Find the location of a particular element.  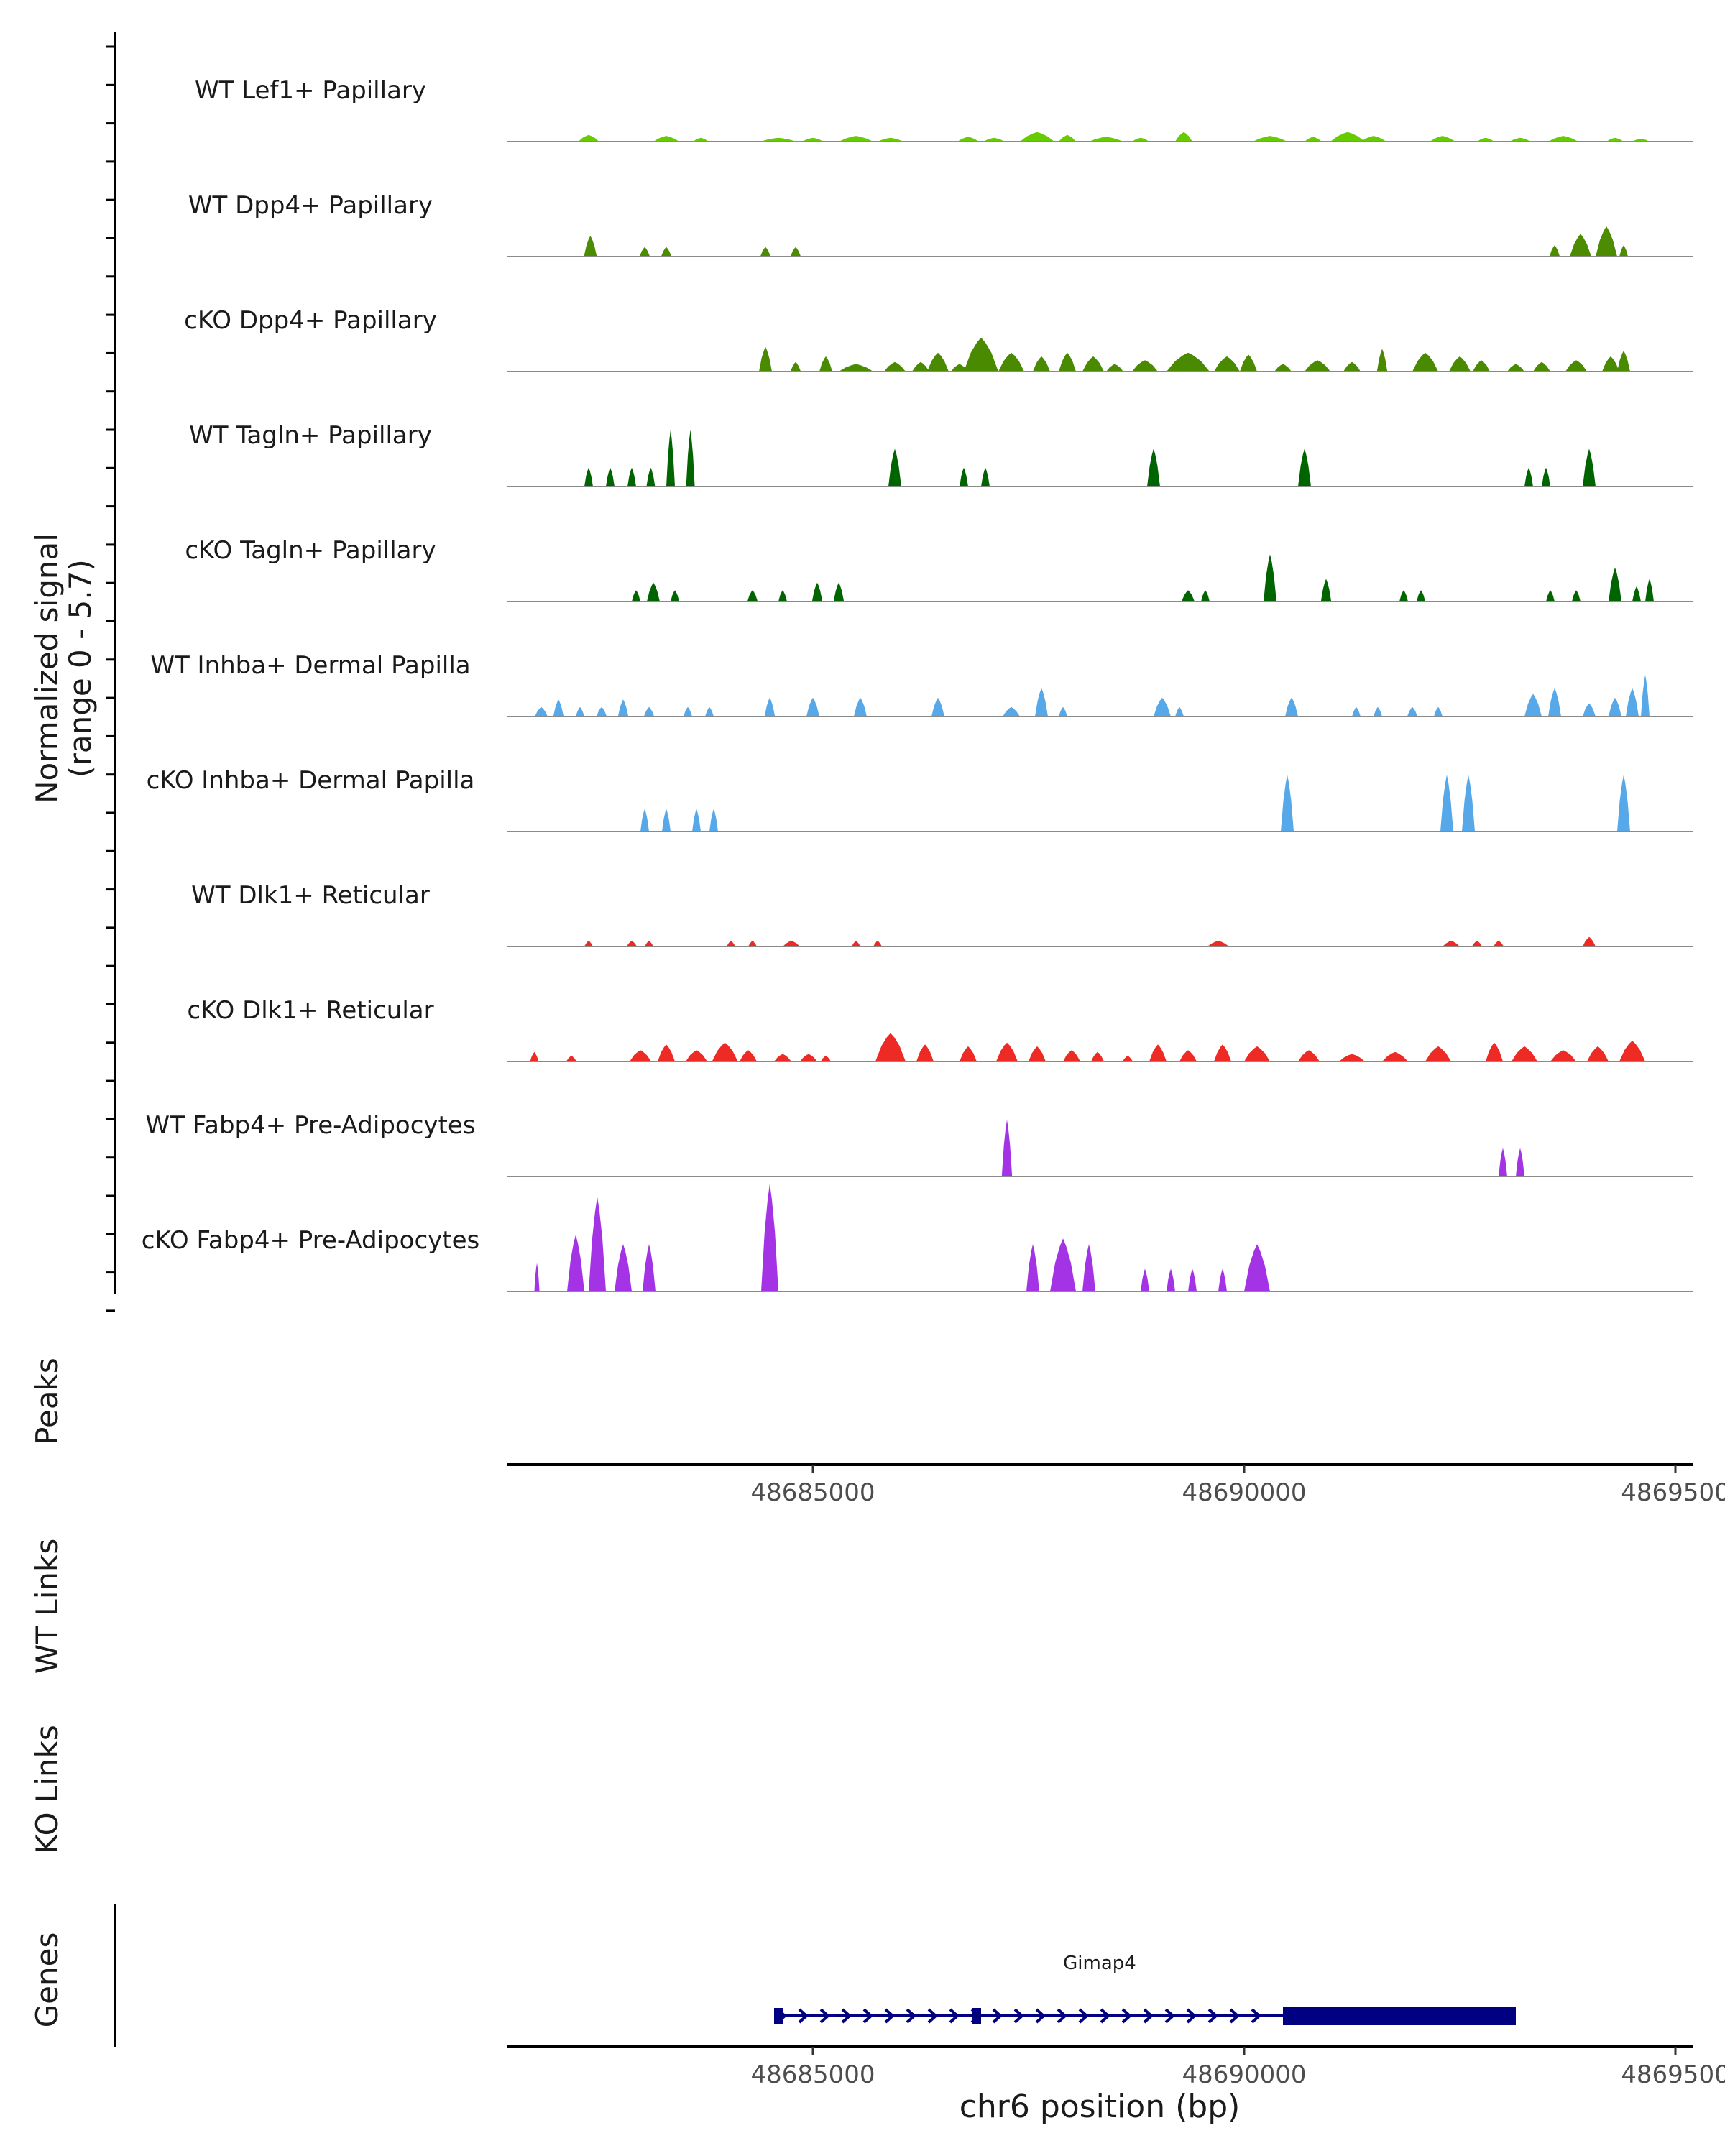

x-tick-label: 48685000 is located at coordinates (812, 1492).